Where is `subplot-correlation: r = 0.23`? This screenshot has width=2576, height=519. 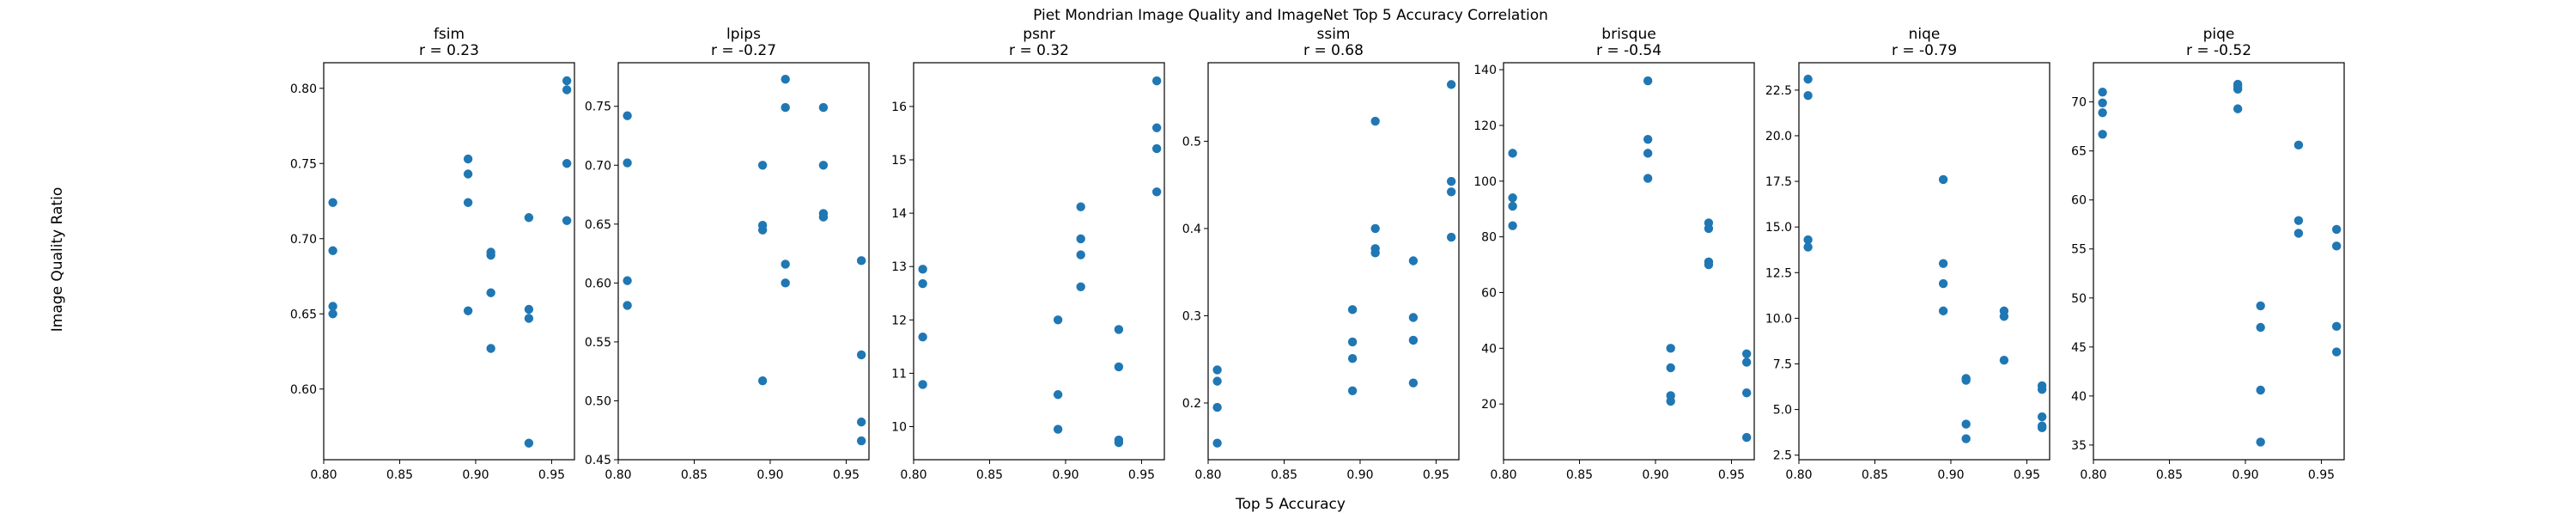
subplot-correlation: r = 0.23 is located at coordinates (449, 50).